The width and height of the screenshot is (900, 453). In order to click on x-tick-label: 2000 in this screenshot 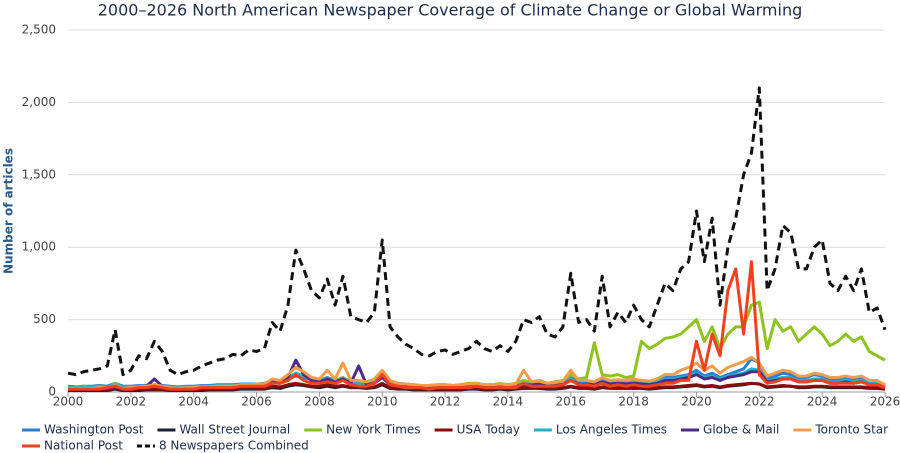, I will do `click(68, 402)`.